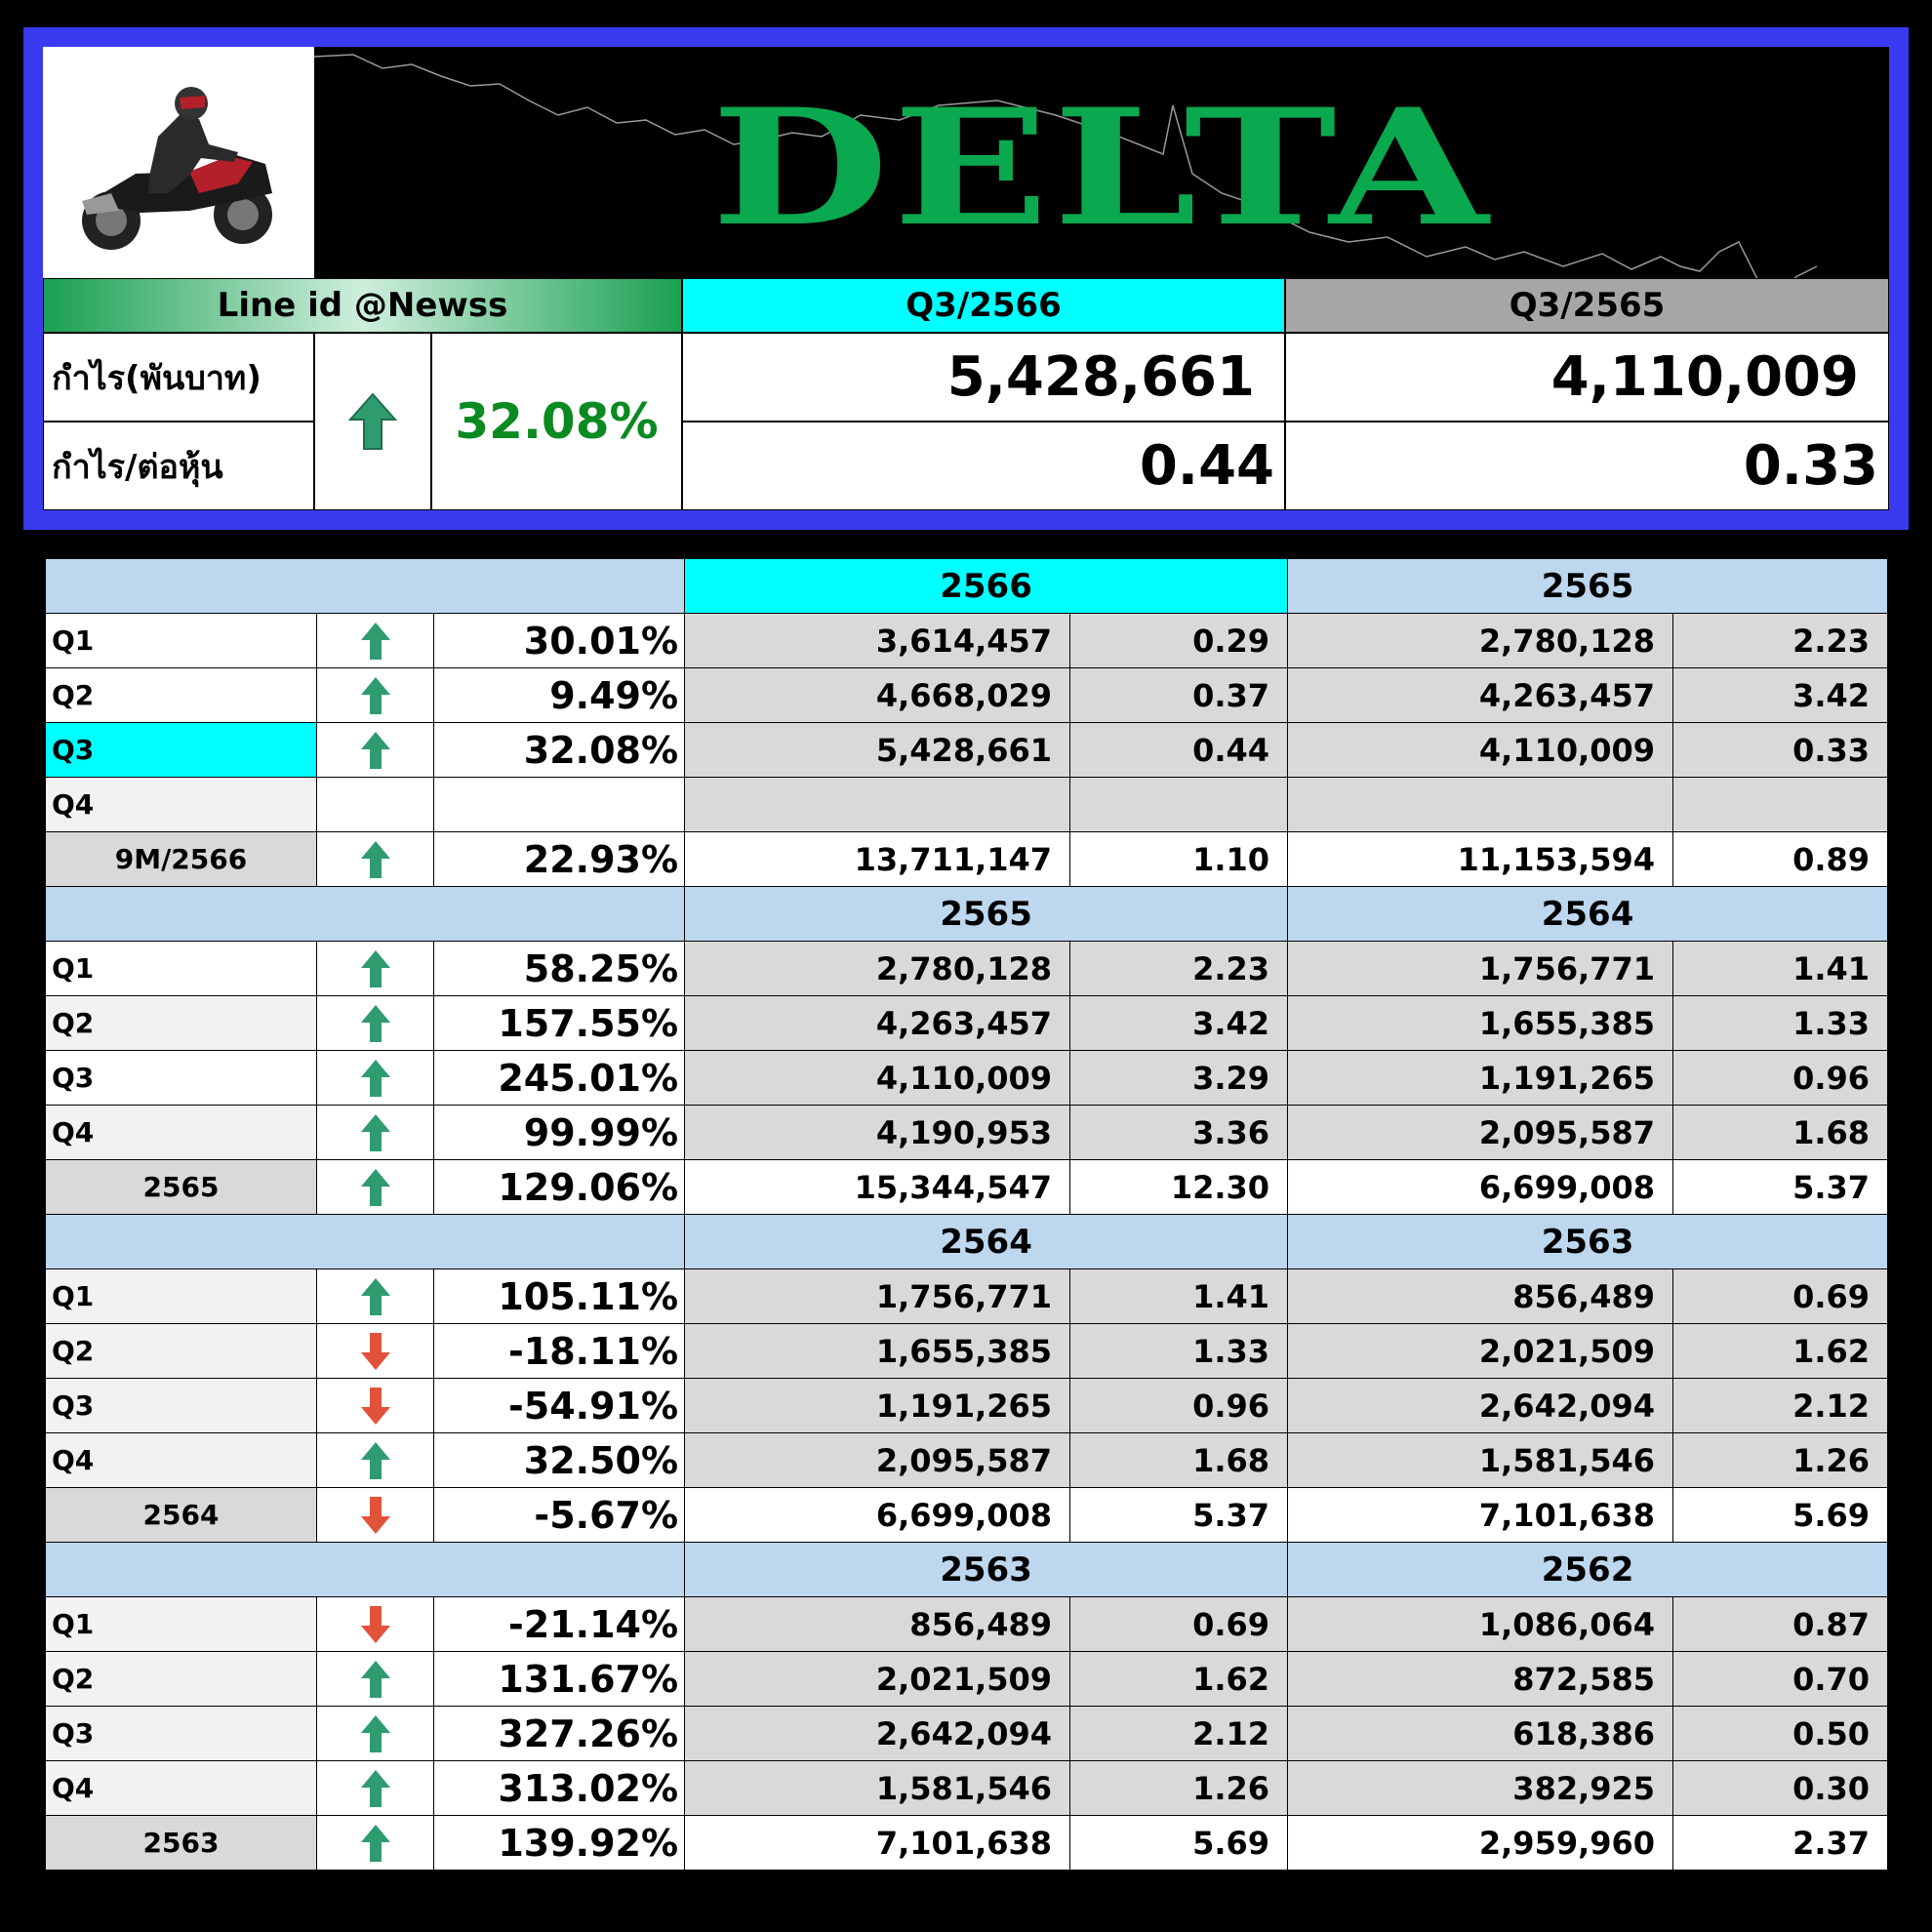 This screenshot has height=1932, width=1932. What do you see at coordinates (1780, 695) in the screenshot?
I see `eps-b: 3.42` at bounding box center [1780, 695].